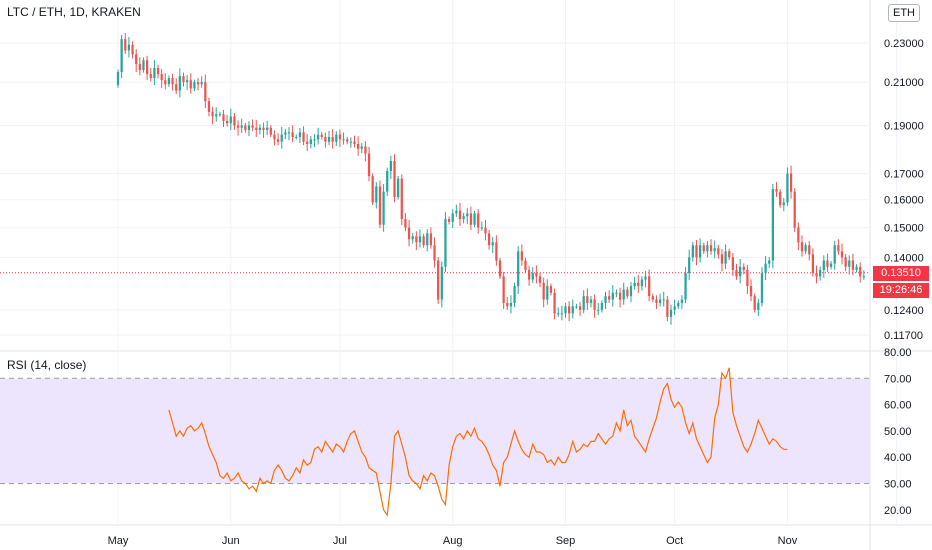  Describe the element at coordinates (898, 353) in the screenshot. I see `rsi-tick-label: 80.00` at that location.